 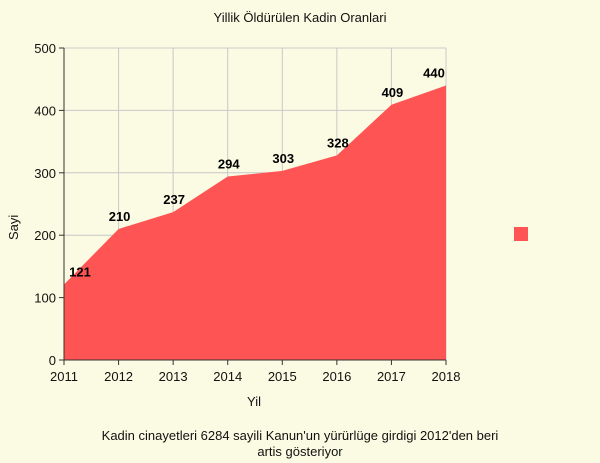 I want to click on y-axis-label: Sayi, so click(x=13, y=227).